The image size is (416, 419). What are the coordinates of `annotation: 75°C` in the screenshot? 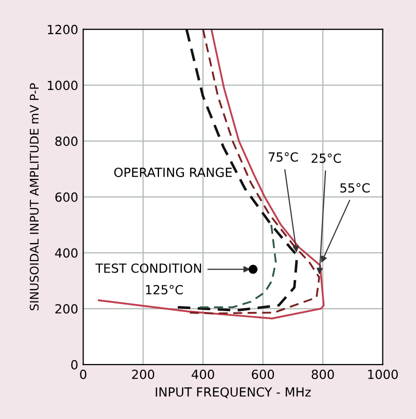 It's located at (283, 157).